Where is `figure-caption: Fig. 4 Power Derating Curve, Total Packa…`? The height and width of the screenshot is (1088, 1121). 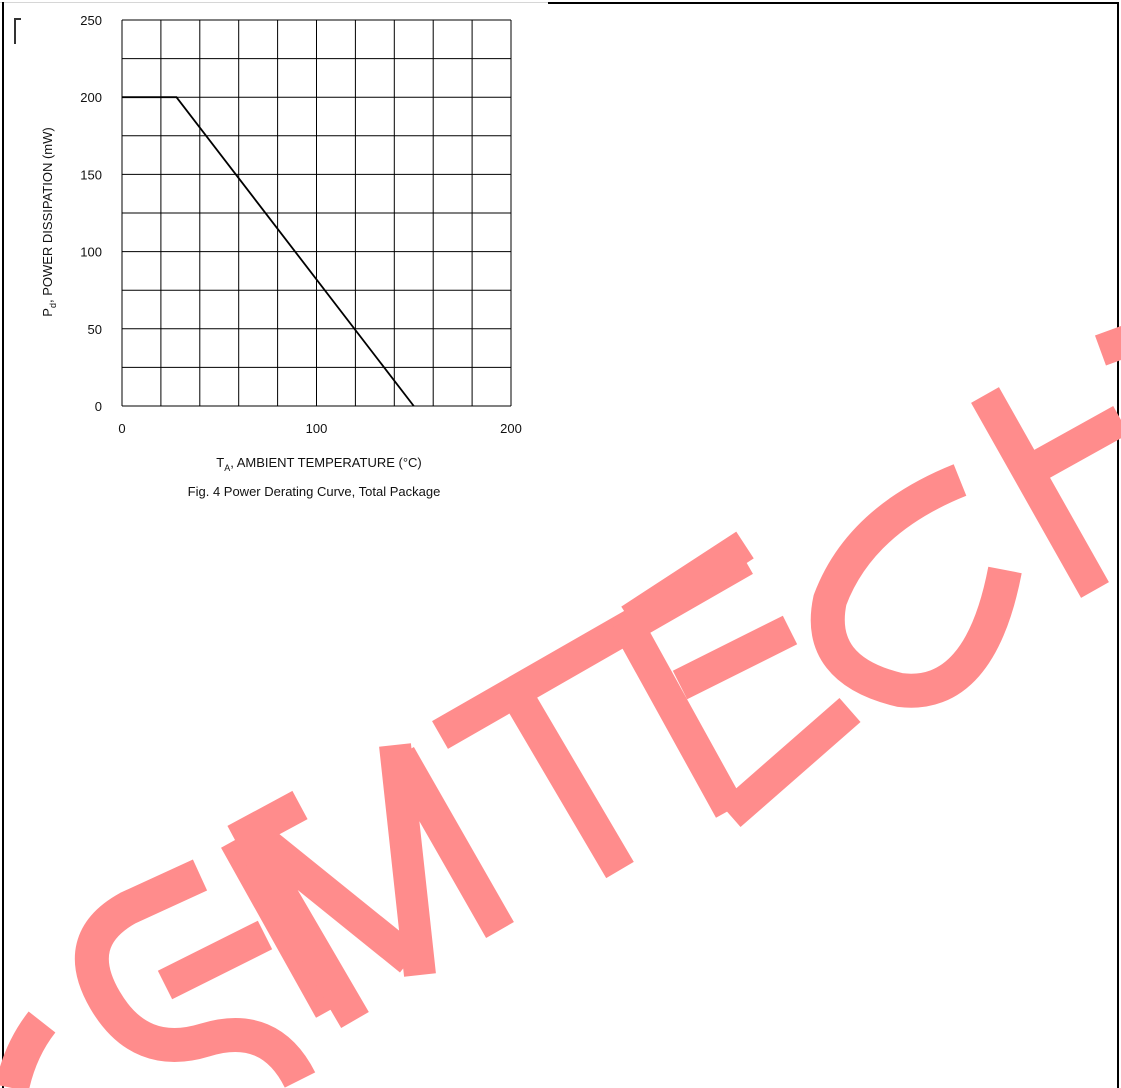 figure-caption: Fig. 4 Power Derating Curve, Total Packa… is located at coordinates (314, 491).